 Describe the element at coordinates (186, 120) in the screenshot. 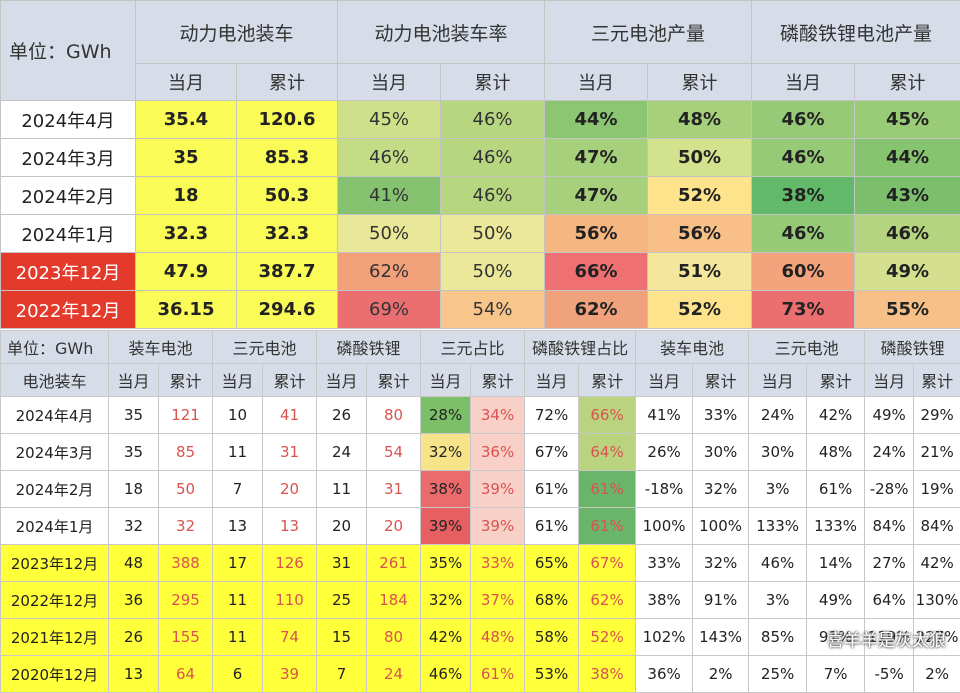

I see `table-cell: 35.4` at that location.